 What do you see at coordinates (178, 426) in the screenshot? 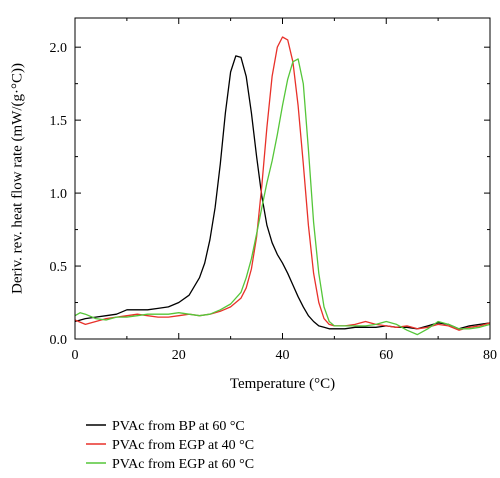
I see `legend-label-1: PVAc from BP at 60 °C` at bounding box center [178, 426].